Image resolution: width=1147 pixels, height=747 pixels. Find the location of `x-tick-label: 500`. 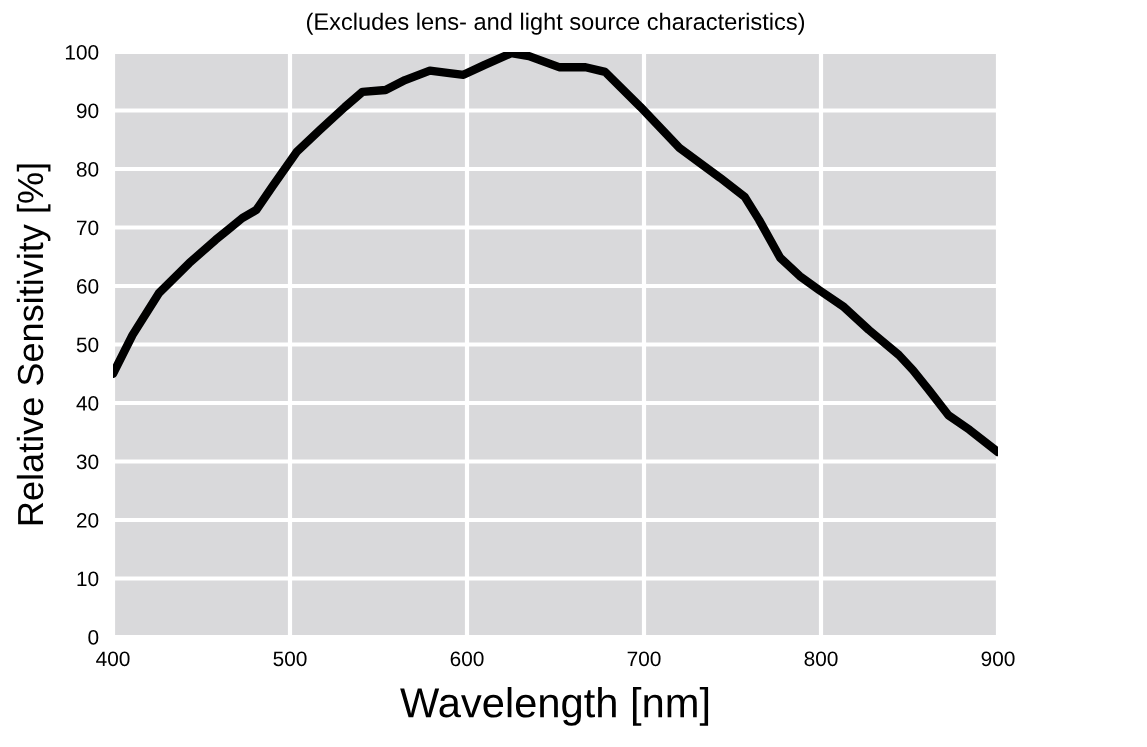

x-tick-label: 500 is located at coordinates (290, 659).